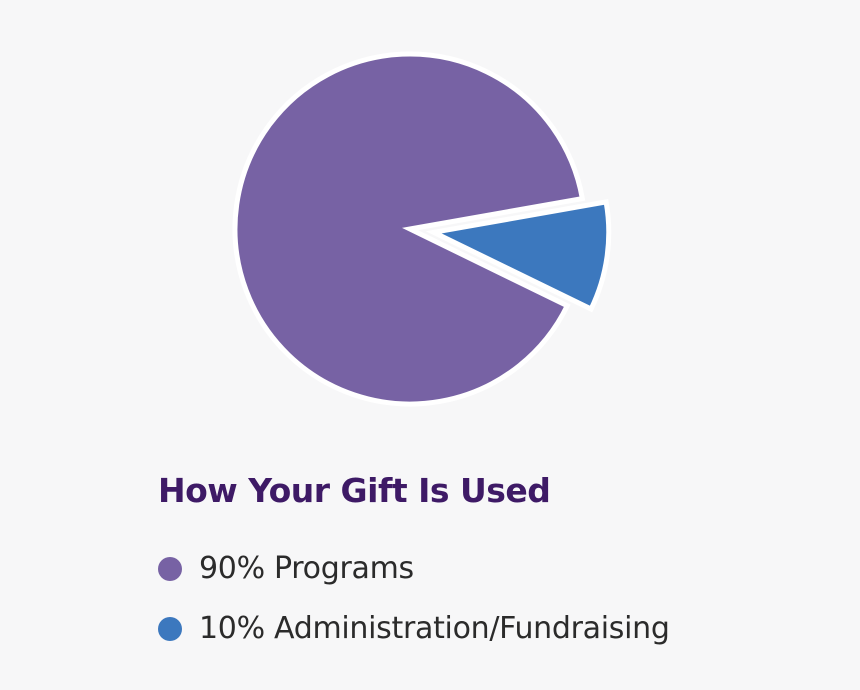 Image resolution: width=860 pixels, height=690 pixels. I want to click on legend-swatch-programs, so click(170, 569).